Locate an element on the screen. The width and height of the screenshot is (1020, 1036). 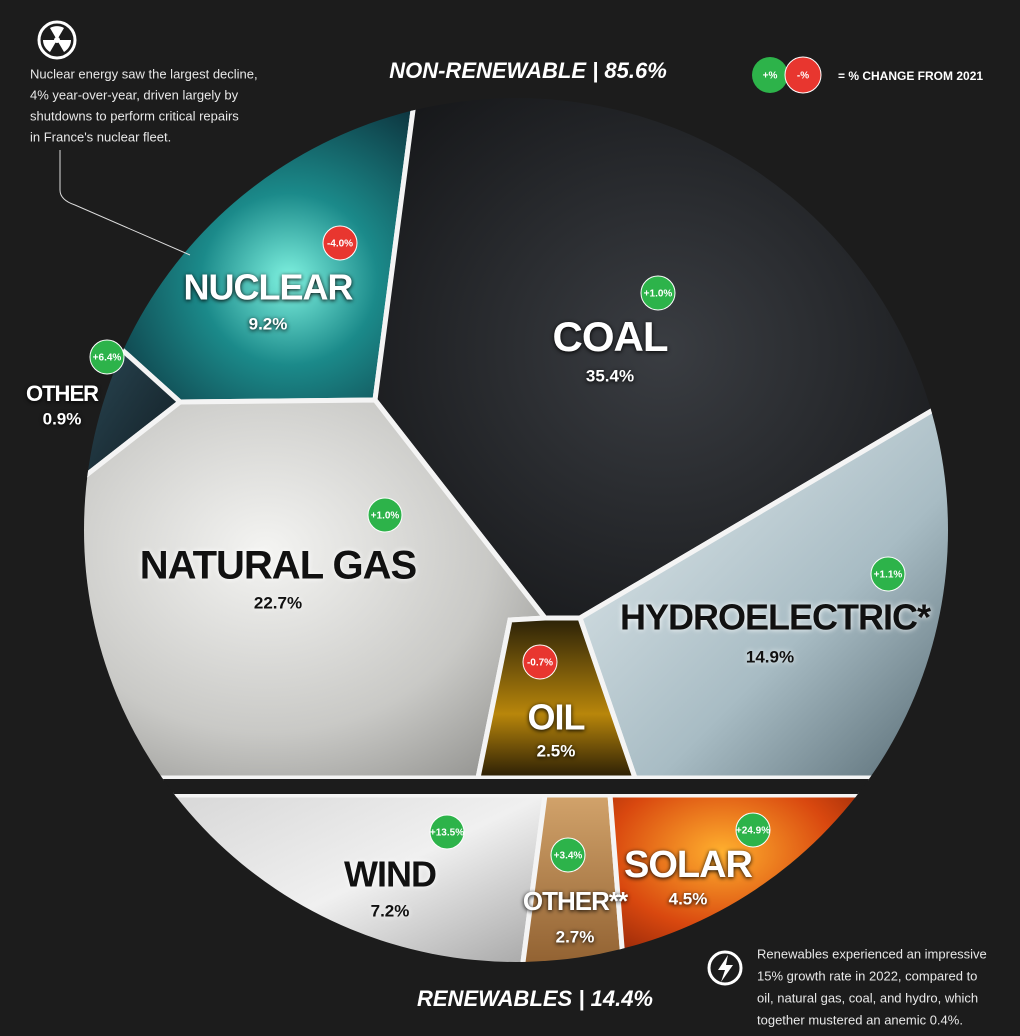
segment-share: 9.2% is located at coordinates (268, 323).